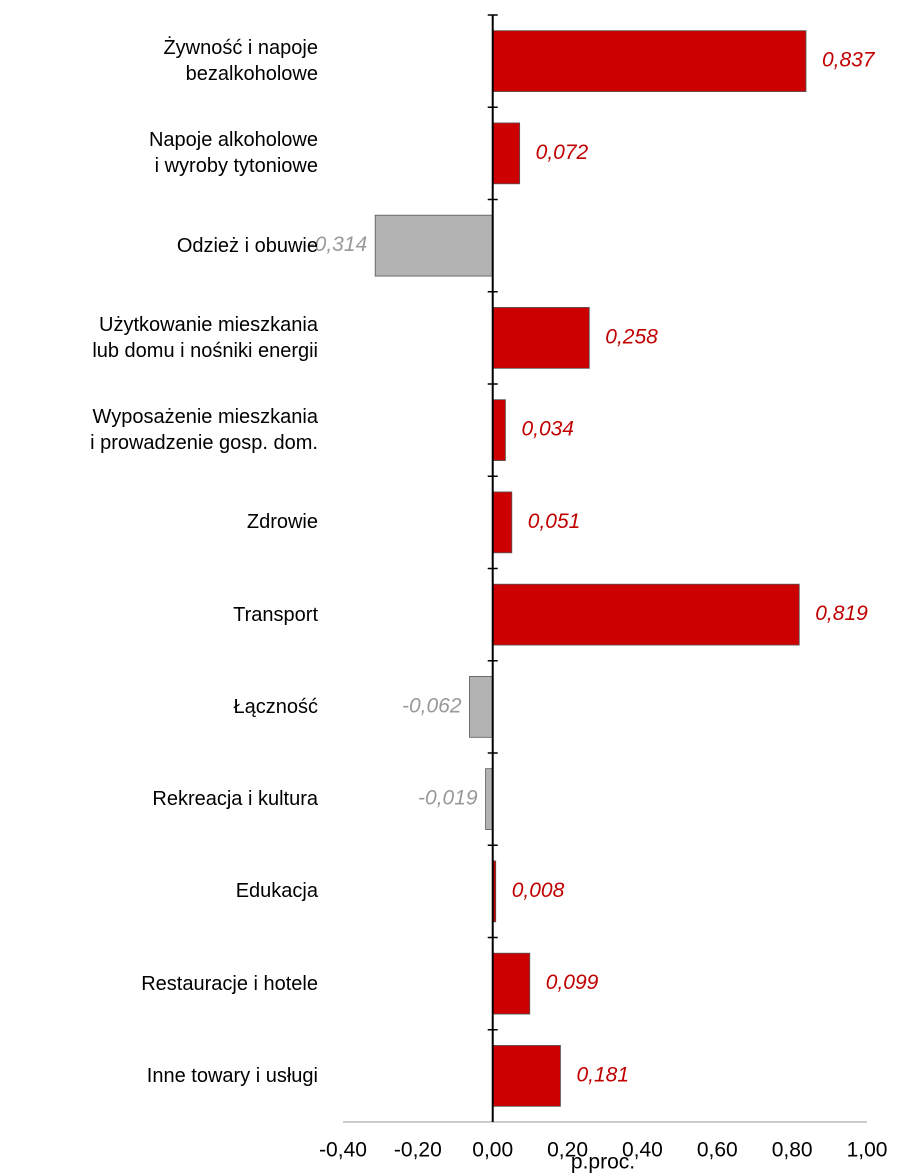  What do you see at coordinates (603, 1162) in the screenshot?
I see `x-axis-label: p.proc.` at bounding box center [603, 1162].